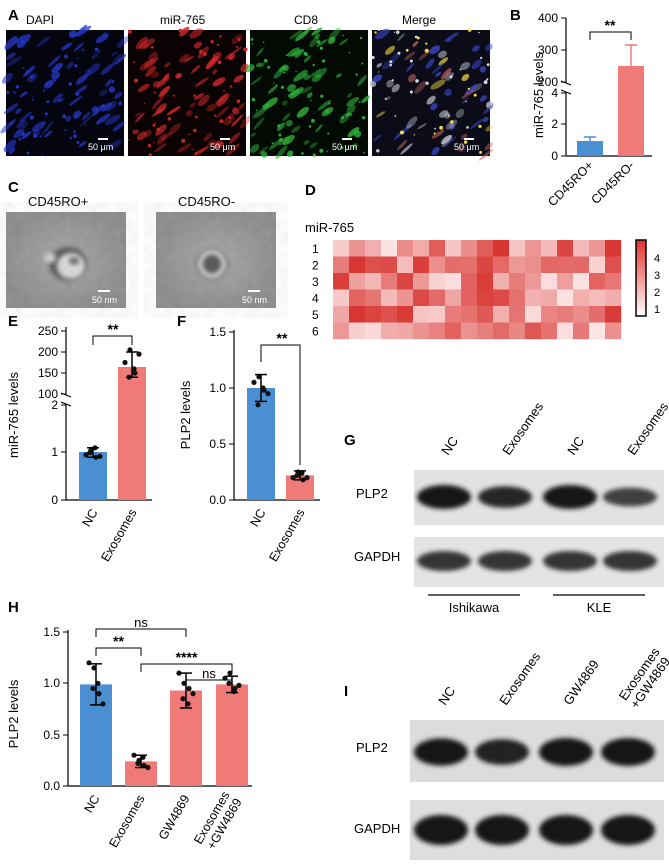  I want to click on label-line: Exosomes, so click(522, 428).